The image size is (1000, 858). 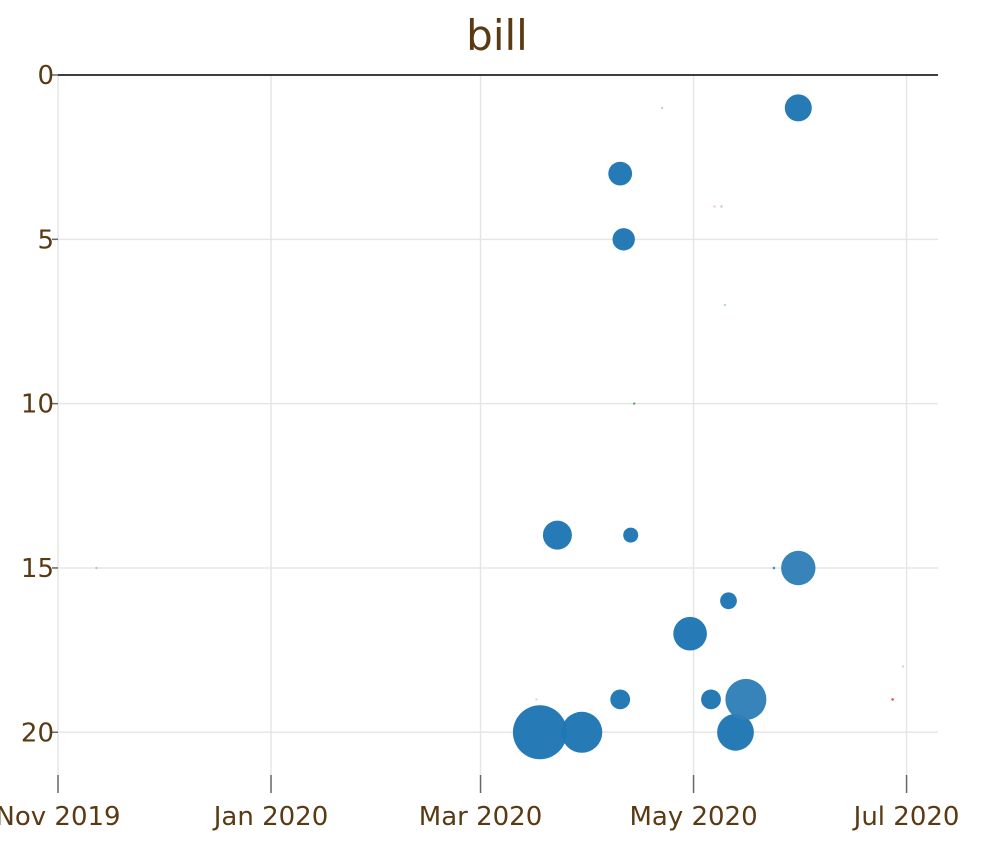 What do you see at coordinates (497, 35) in the screenshot?
I see `chart-title: bill` at bounding box center [497, 35].